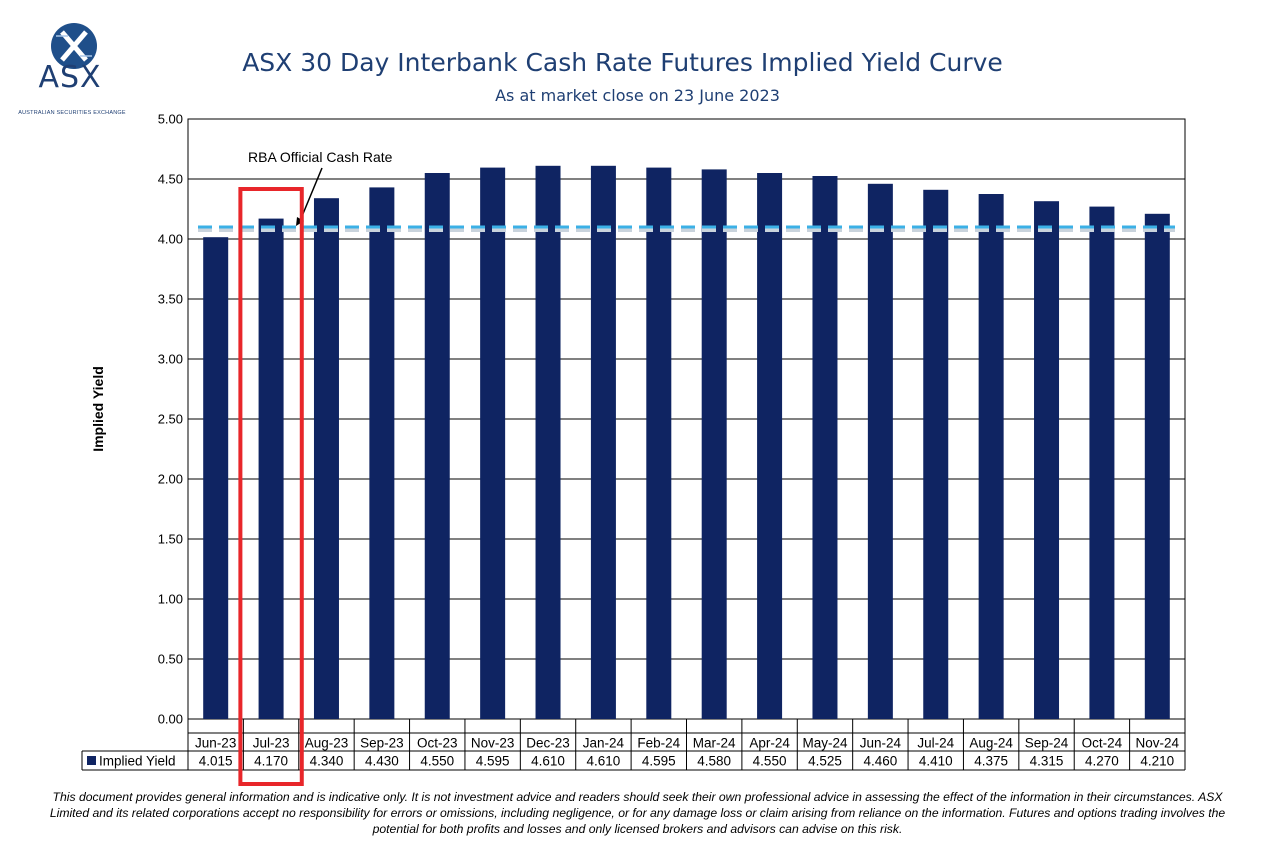 This screenshot has width=1265, height=866. I want to click on category-label: Sep-24, so click(1047, 743).